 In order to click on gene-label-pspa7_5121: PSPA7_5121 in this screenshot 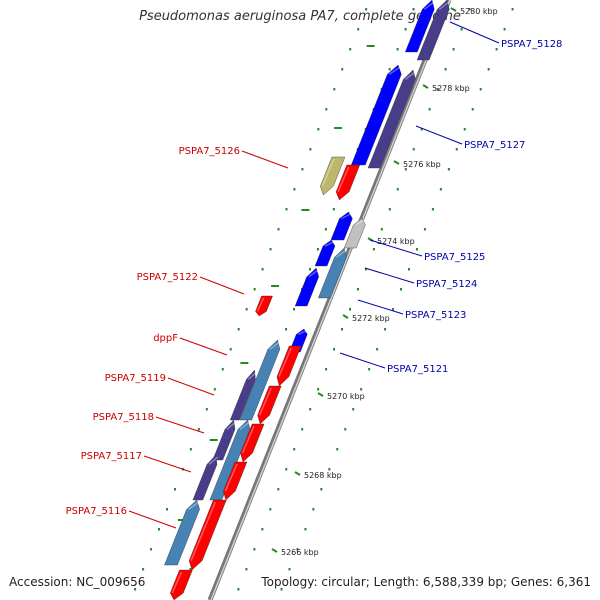, I will do `click(417, 369)`.